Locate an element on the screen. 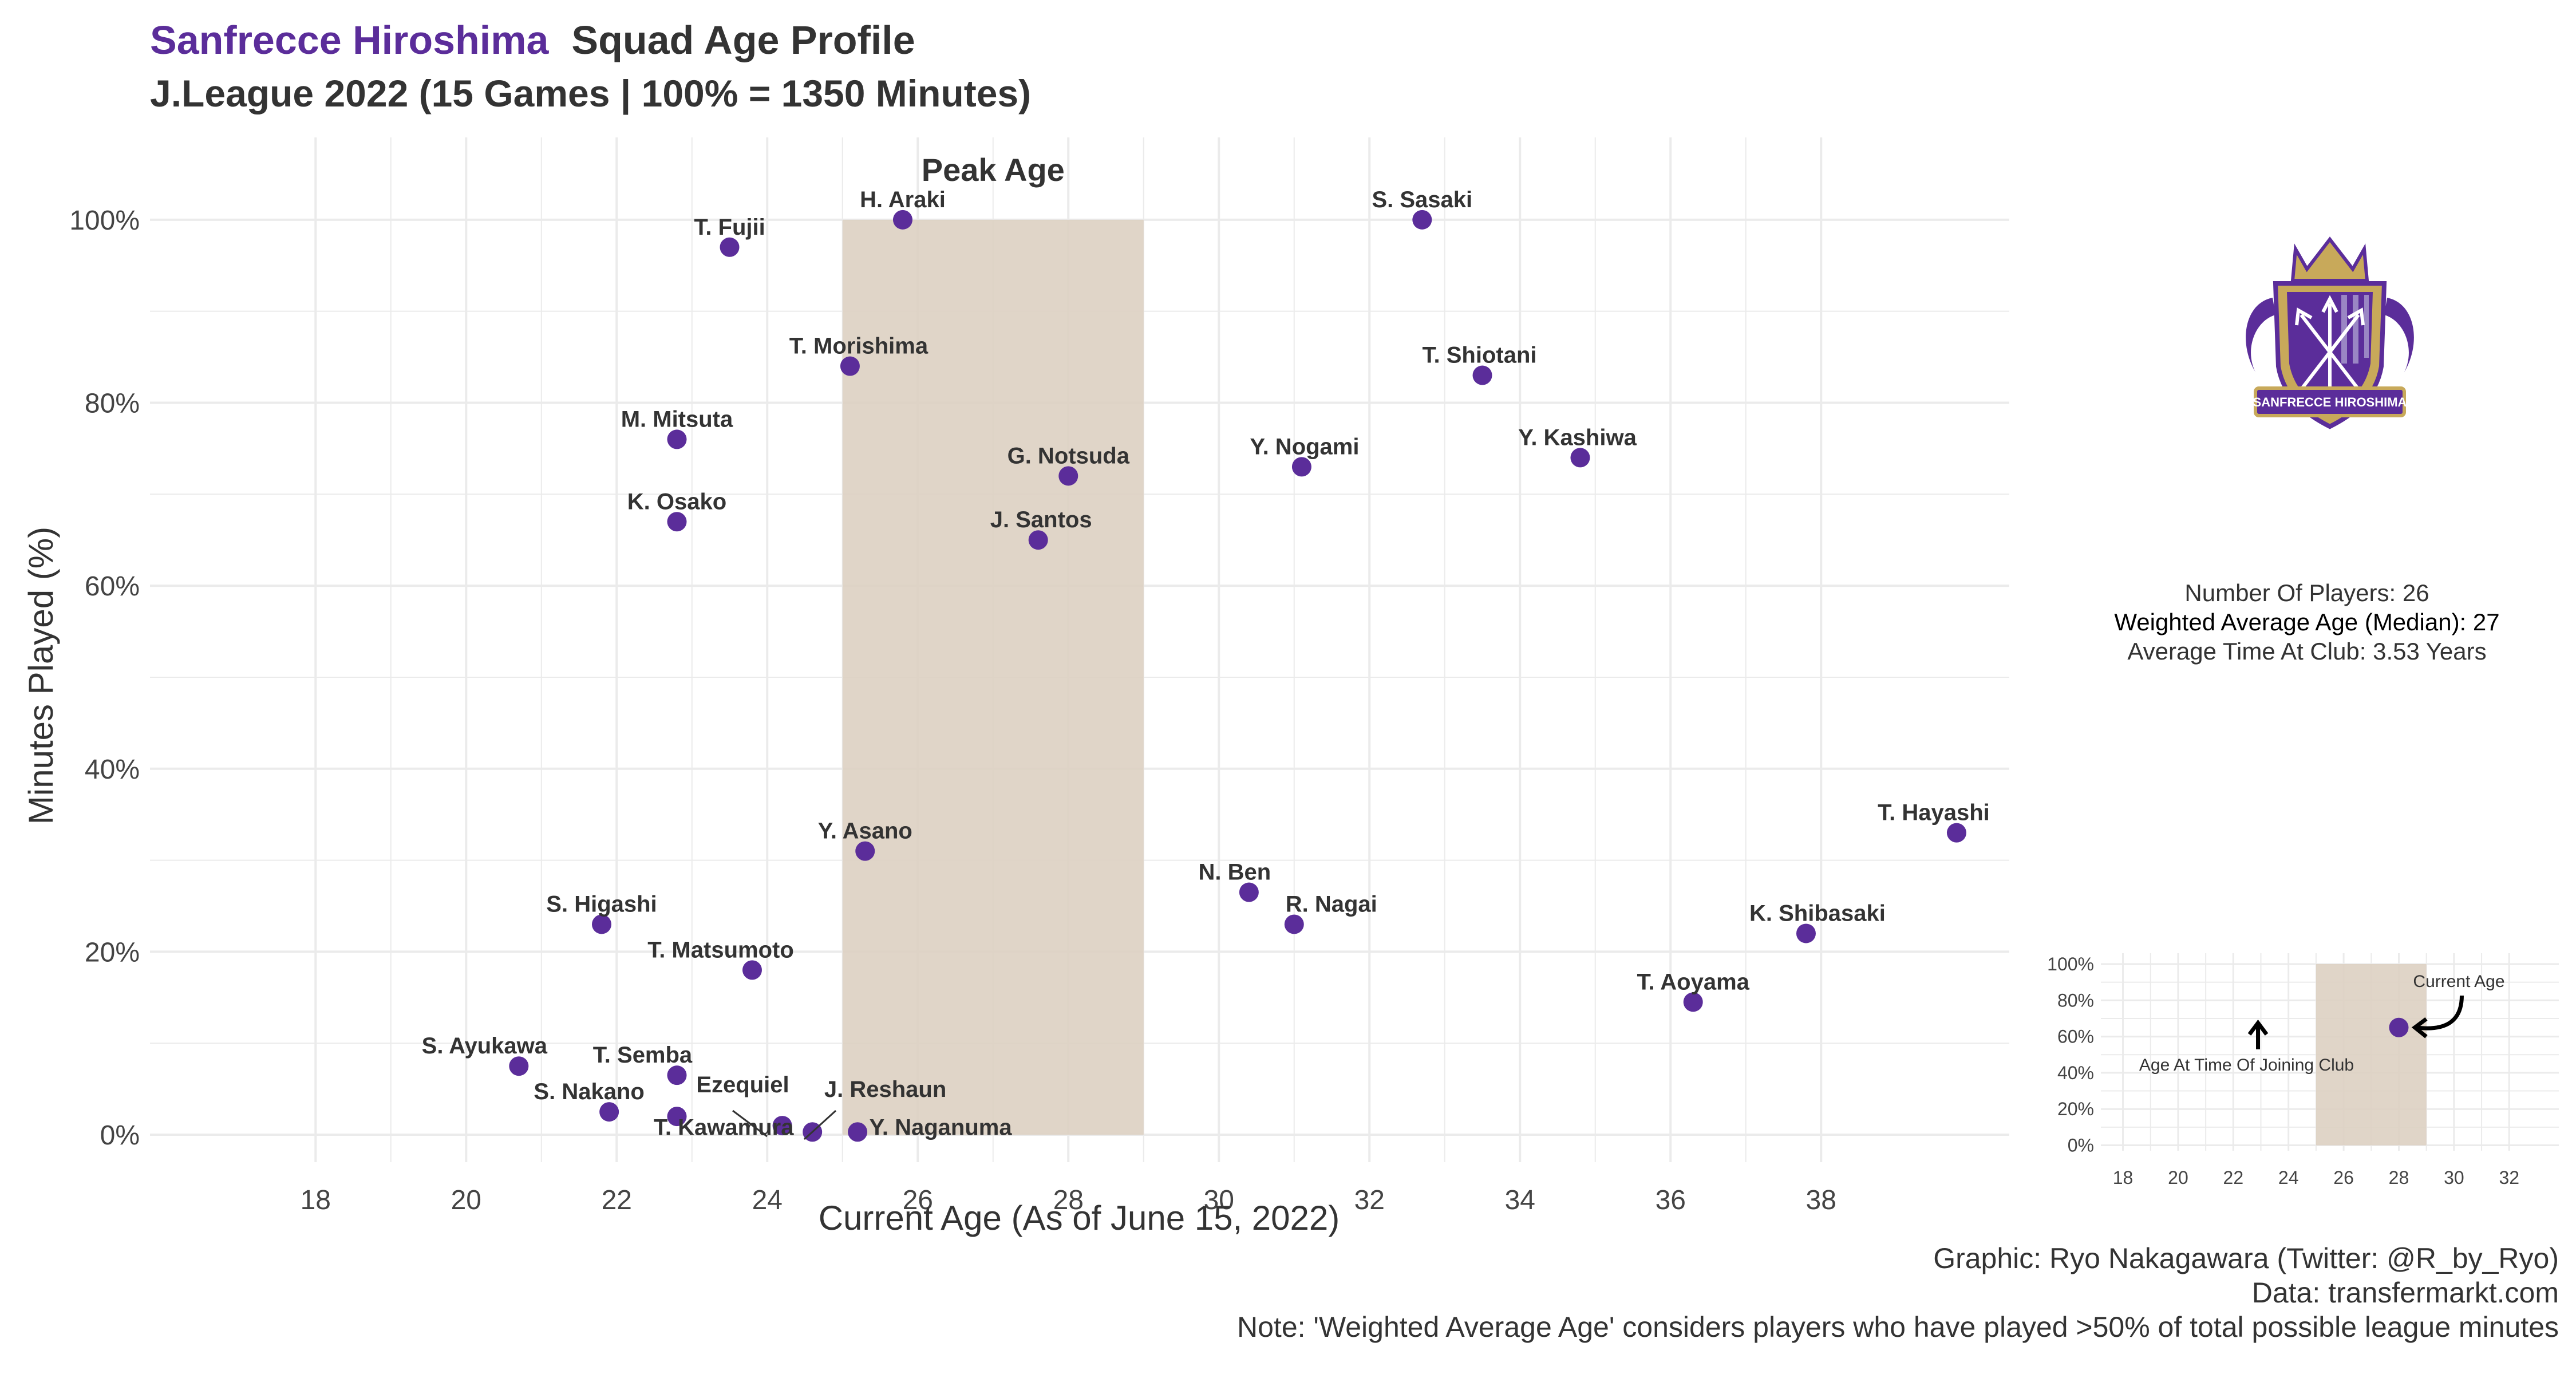 This screenshot has height=1374, width=2576. legend-x-tick-22: 22 is located at coordinates (2233, 1177).